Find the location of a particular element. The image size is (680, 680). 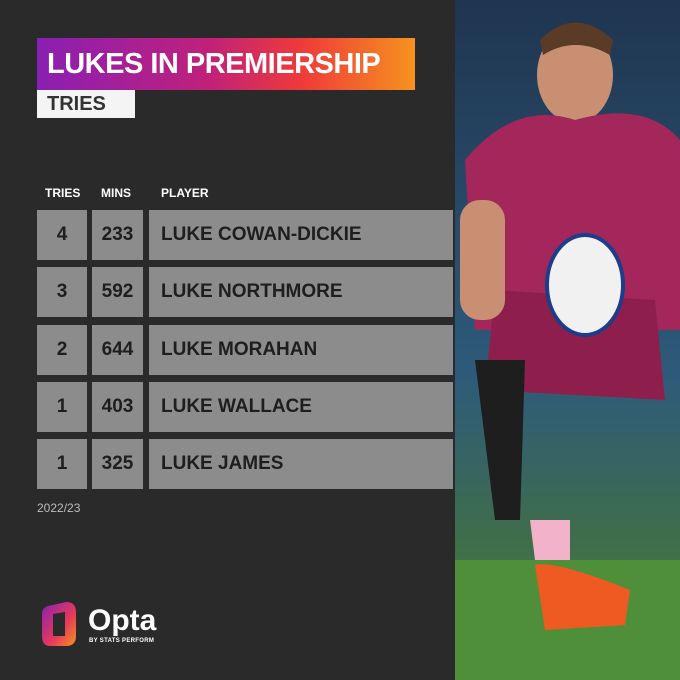

season: 2022/23 is located at coordinates (59, 508).